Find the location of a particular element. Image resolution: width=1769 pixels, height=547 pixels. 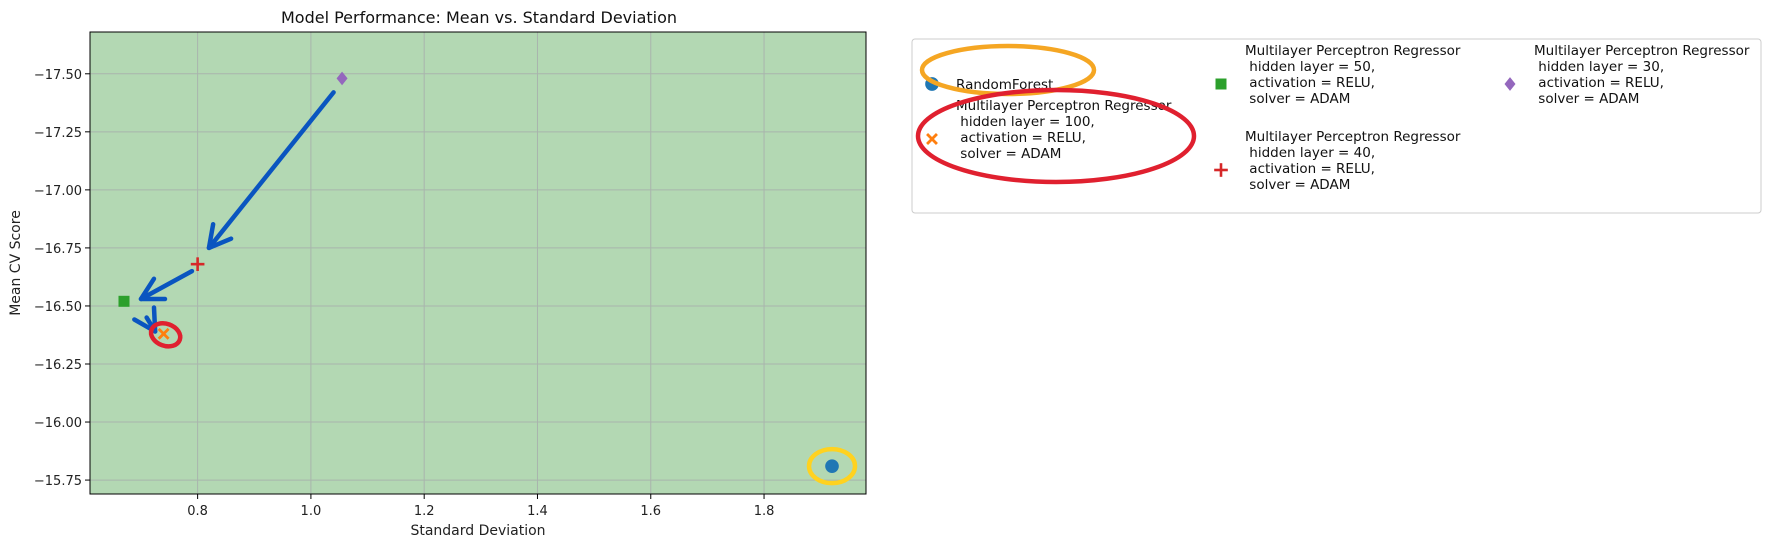

legend-marker-x is located at coordinates (932, 139).